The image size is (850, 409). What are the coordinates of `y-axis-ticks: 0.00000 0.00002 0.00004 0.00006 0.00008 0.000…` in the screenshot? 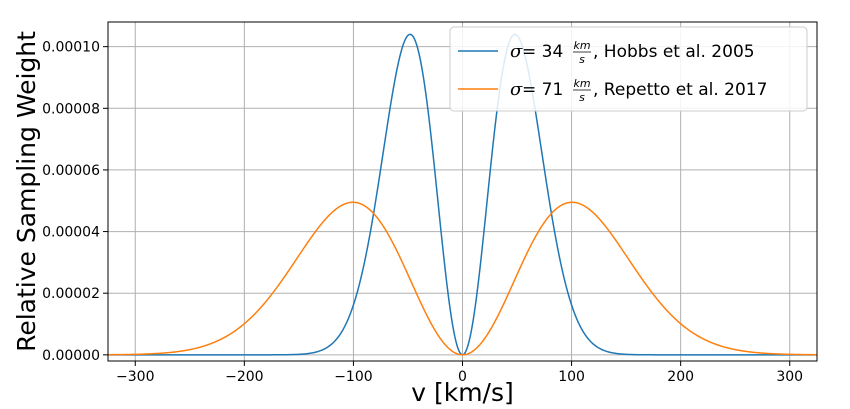 It's located at (75, 202).